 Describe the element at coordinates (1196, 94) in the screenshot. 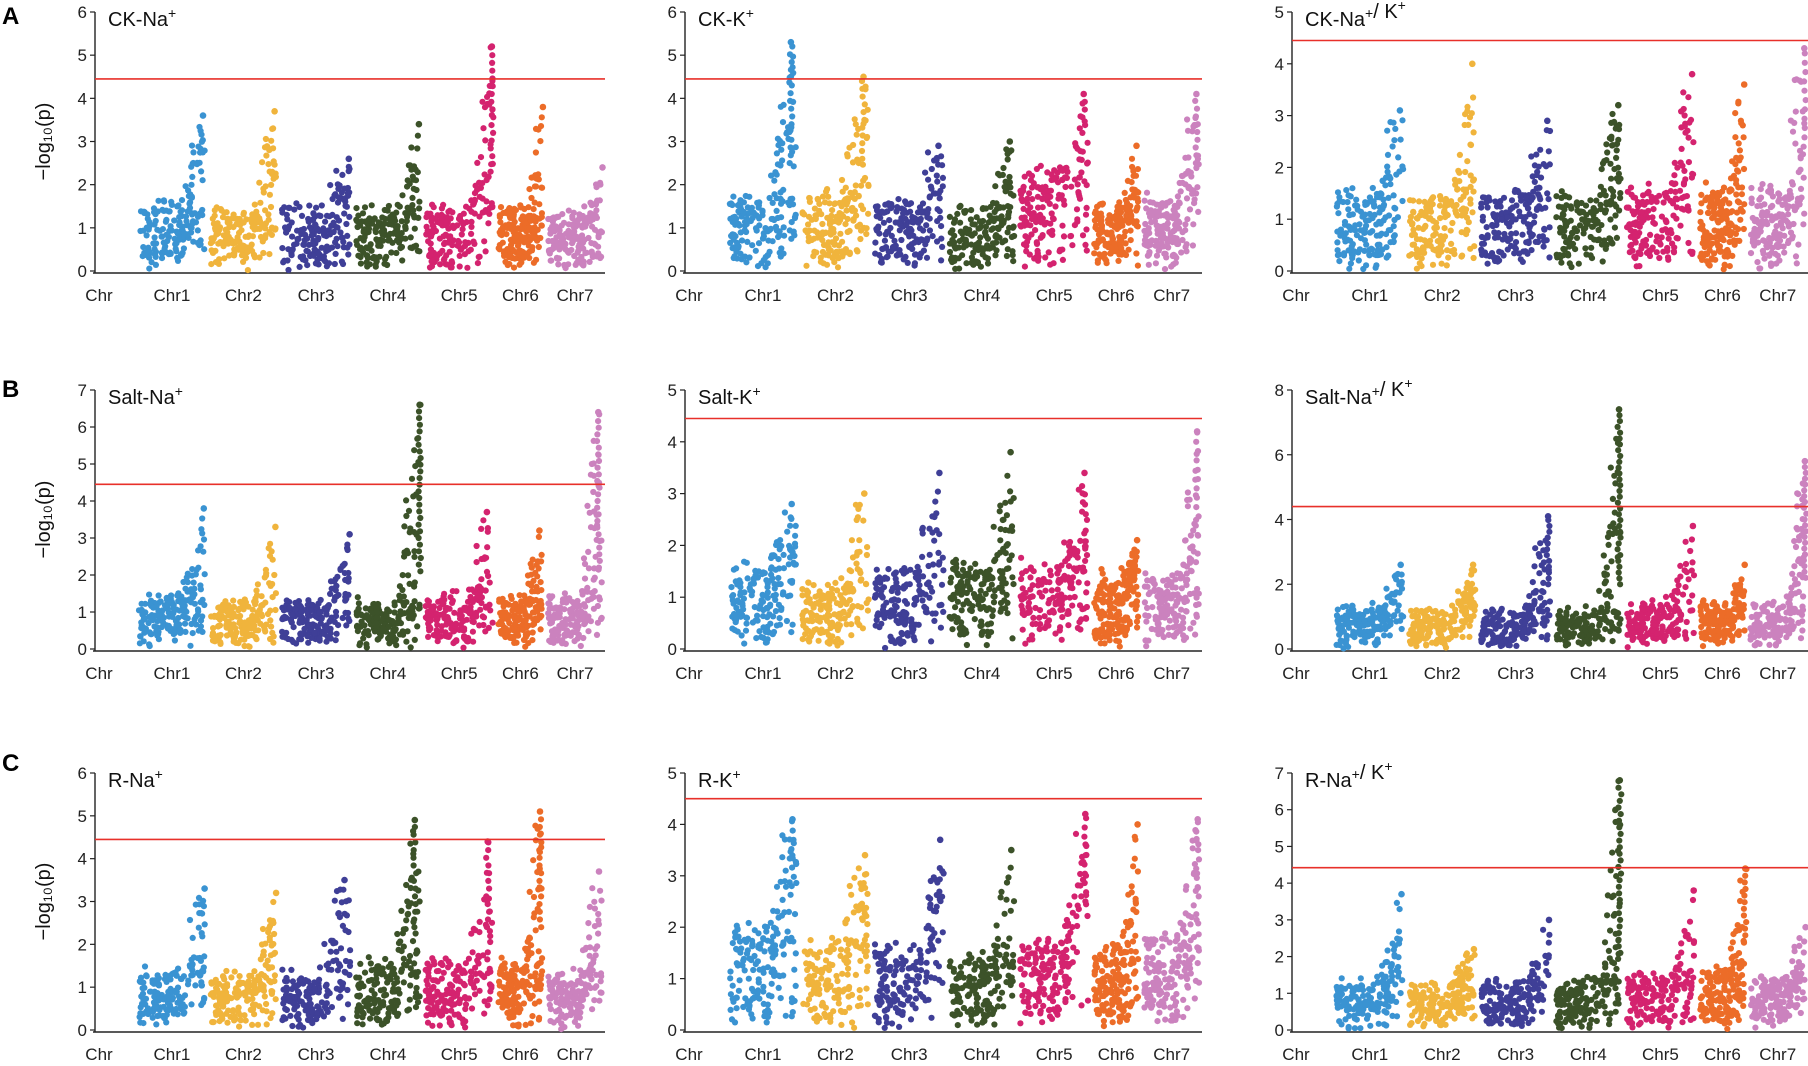

I see `peak-point` at that location.